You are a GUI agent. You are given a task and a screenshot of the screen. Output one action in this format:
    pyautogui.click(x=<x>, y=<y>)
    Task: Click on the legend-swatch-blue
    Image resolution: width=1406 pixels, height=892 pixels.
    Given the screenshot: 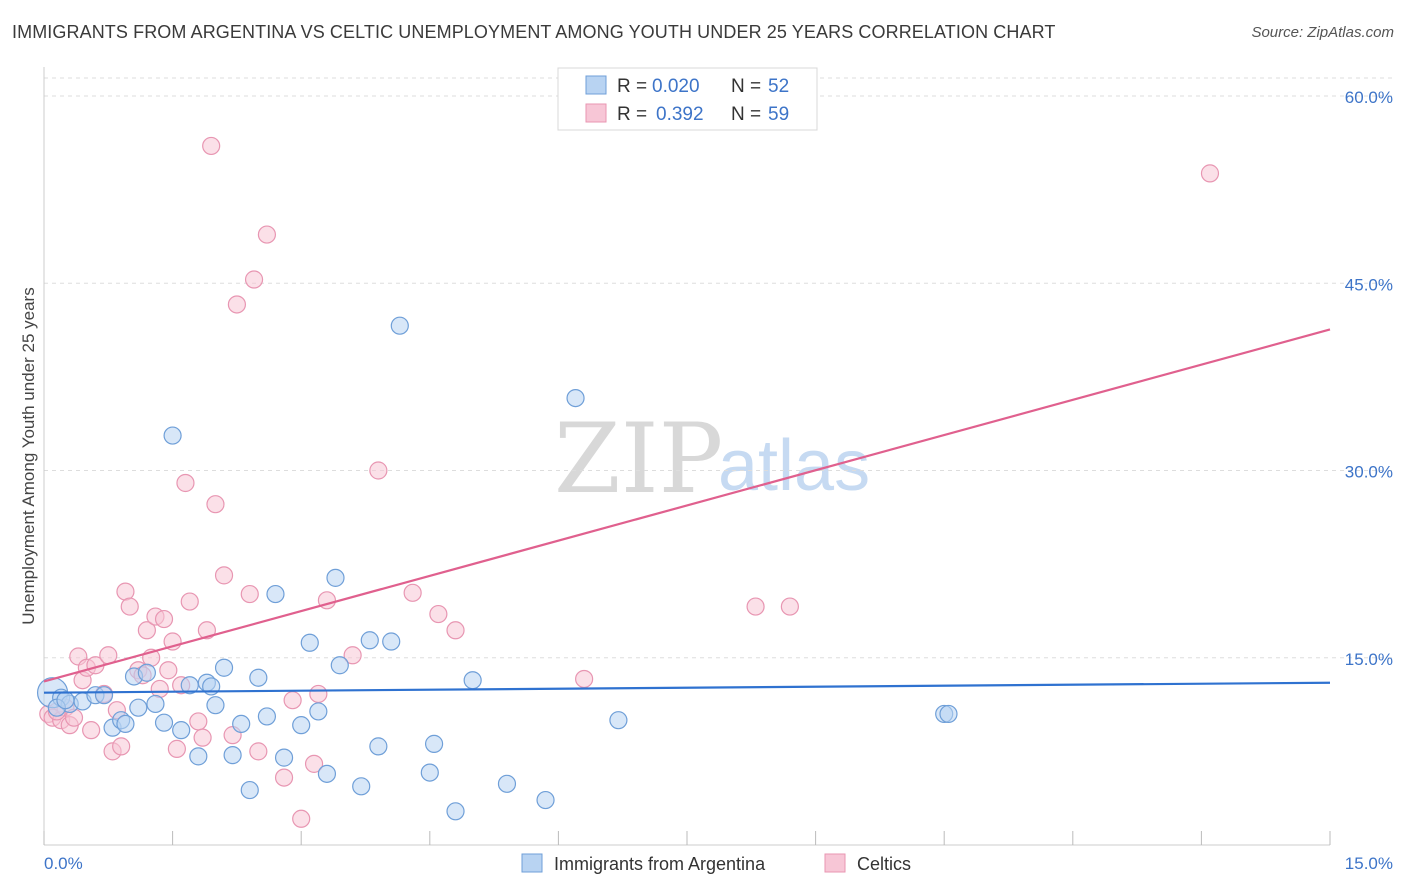 What is the action you would take?
    pyautogui.click(x=596, y=85)
    